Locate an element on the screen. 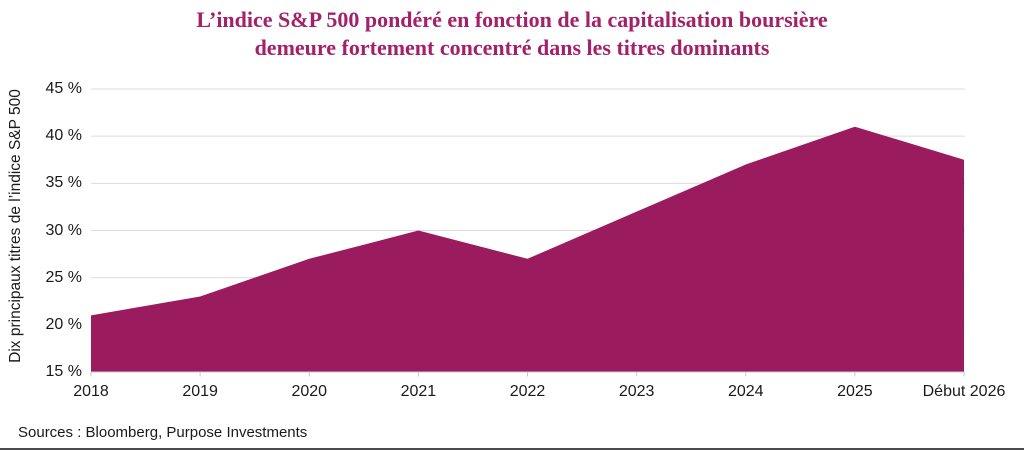  x-tick-label-début-2026: Début 2026 is located at coordinates (964, 391).